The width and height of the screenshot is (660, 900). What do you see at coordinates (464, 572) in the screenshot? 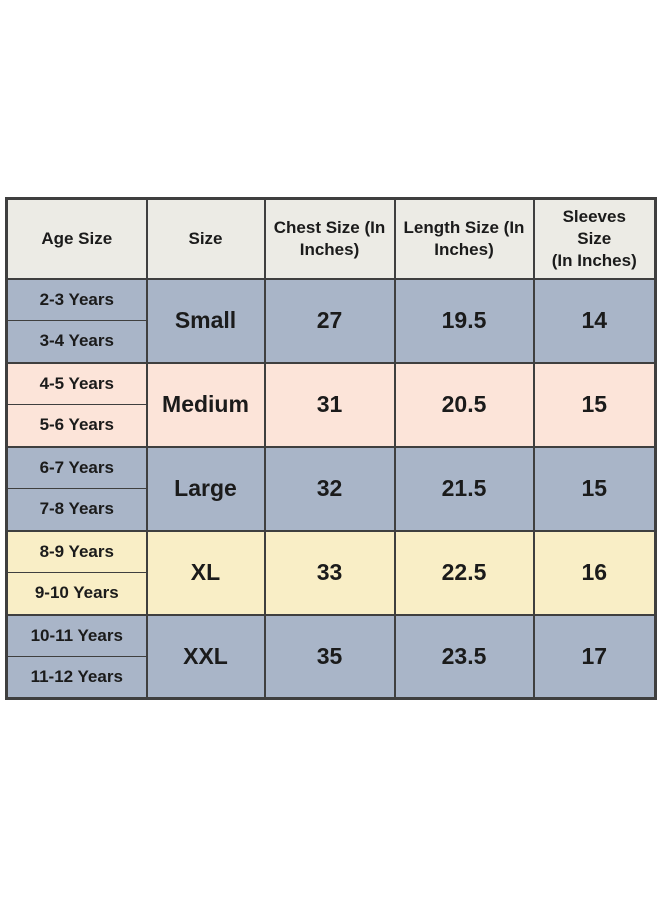
I see `length-cell: 22.5` at bounding box center [464, 572].